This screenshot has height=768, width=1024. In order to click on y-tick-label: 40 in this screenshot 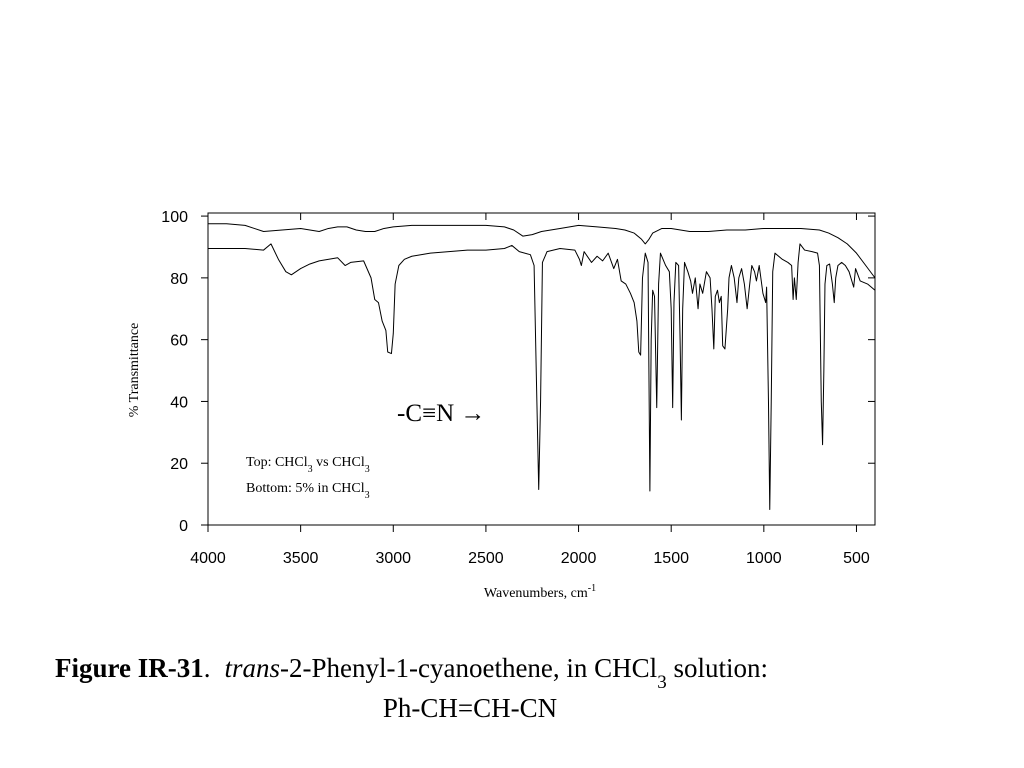, I will do `click(179, 402)`.